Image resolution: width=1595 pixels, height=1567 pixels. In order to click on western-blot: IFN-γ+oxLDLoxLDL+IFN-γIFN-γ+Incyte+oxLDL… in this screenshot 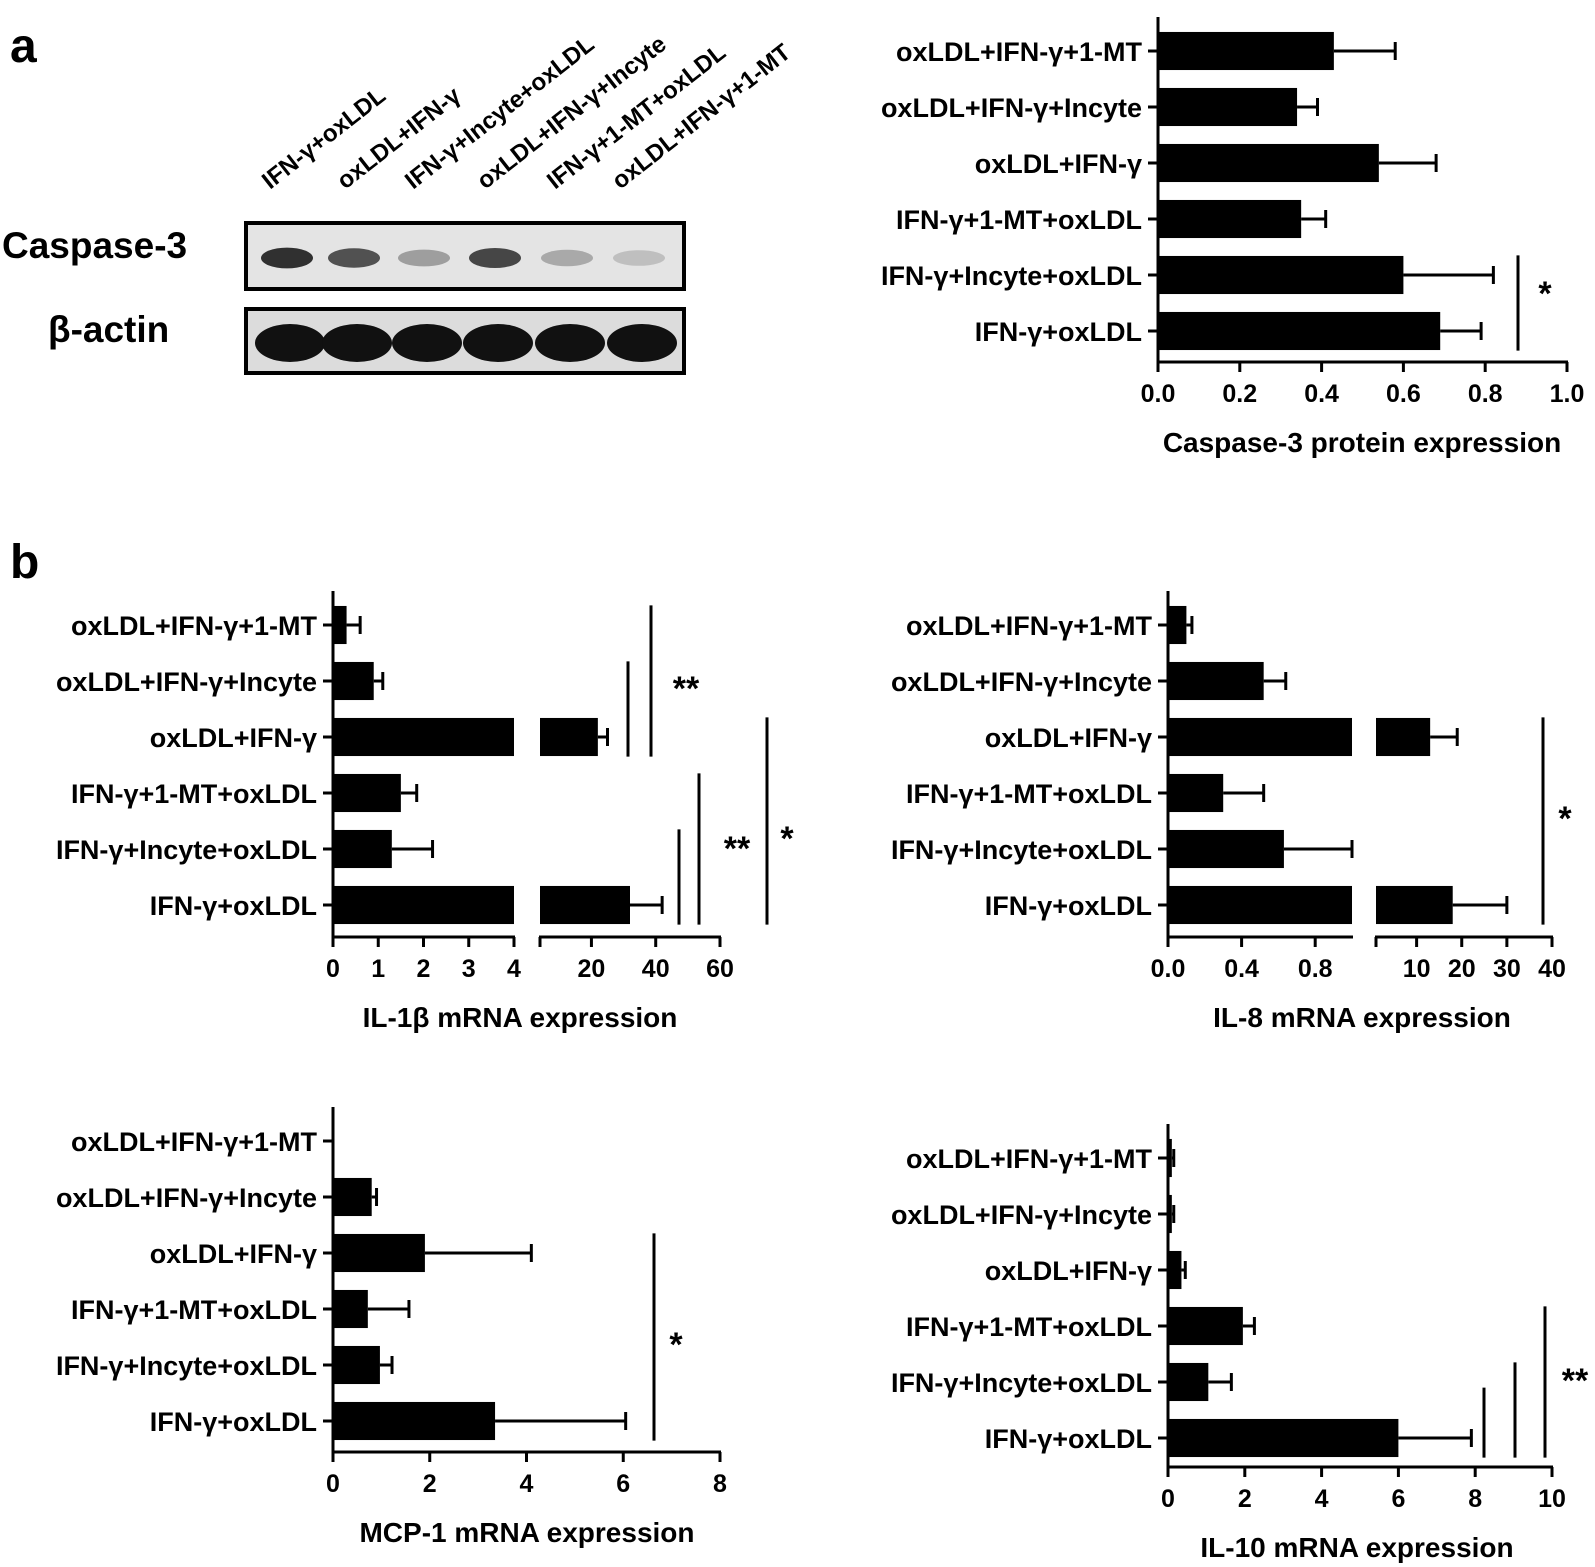, I will do `click(399, 203)`.